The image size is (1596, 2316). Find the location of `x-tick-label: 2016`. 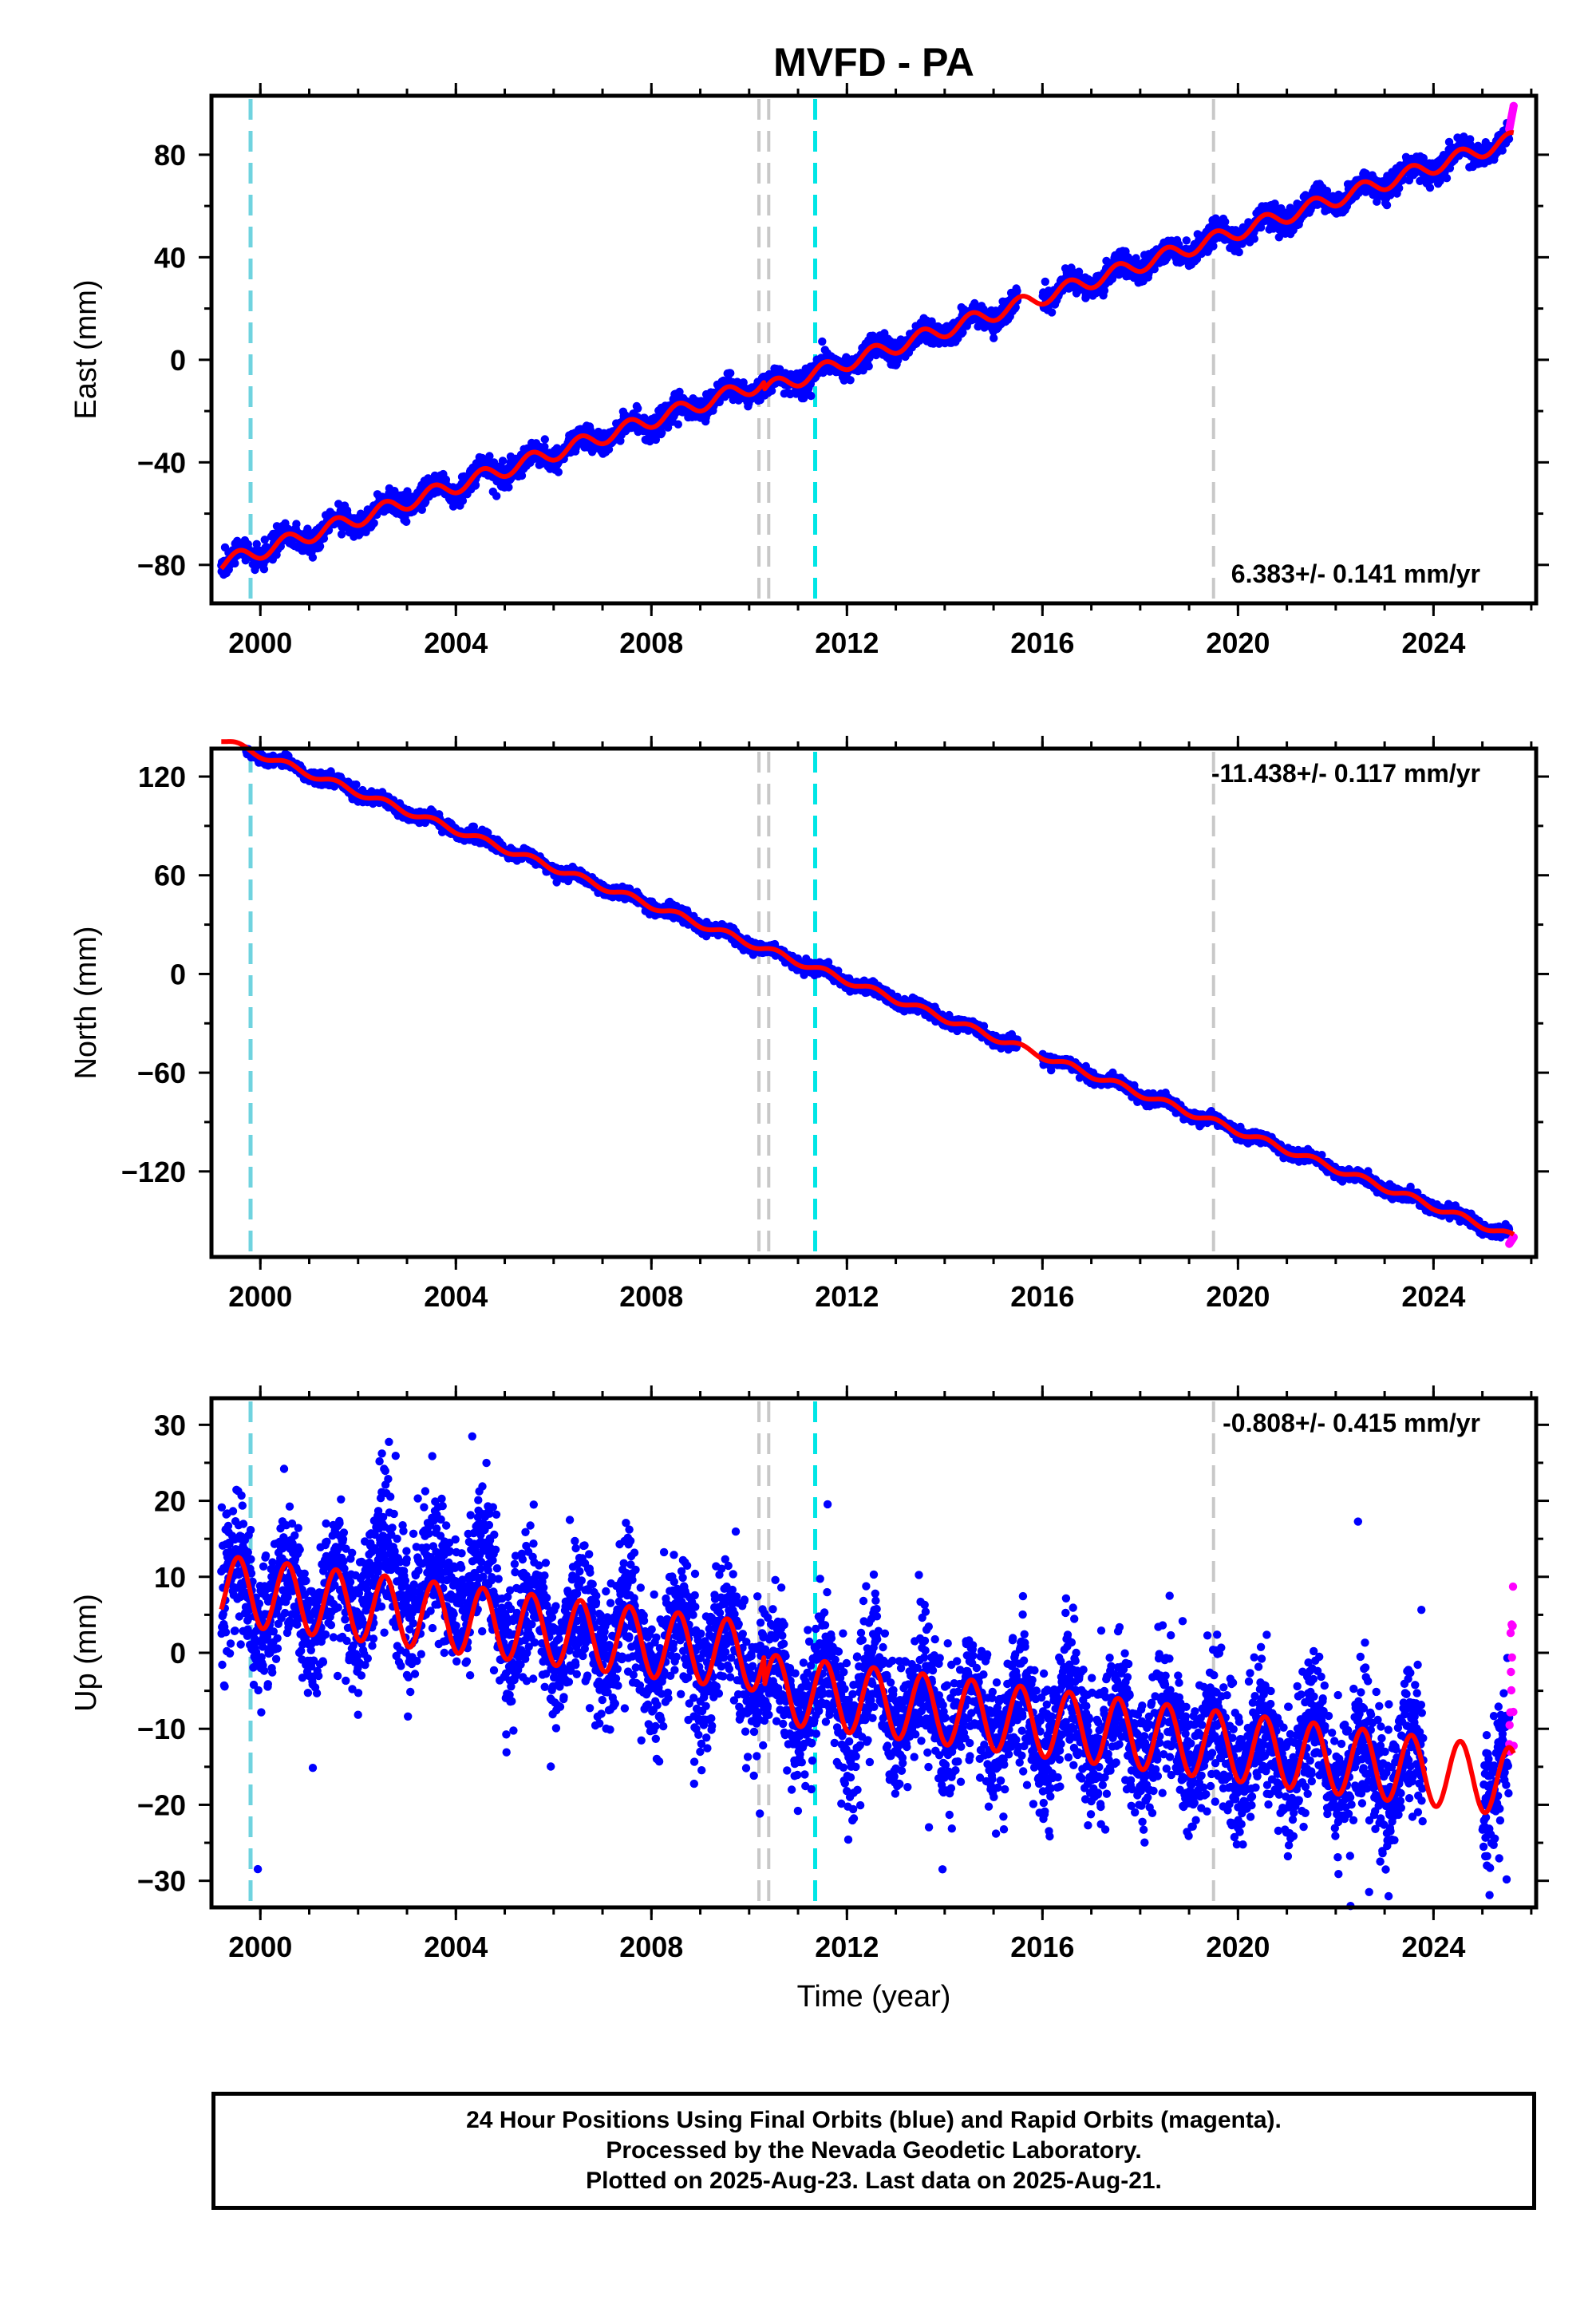

x-tick-label: 2016 is located at coordinates (1042, 642).